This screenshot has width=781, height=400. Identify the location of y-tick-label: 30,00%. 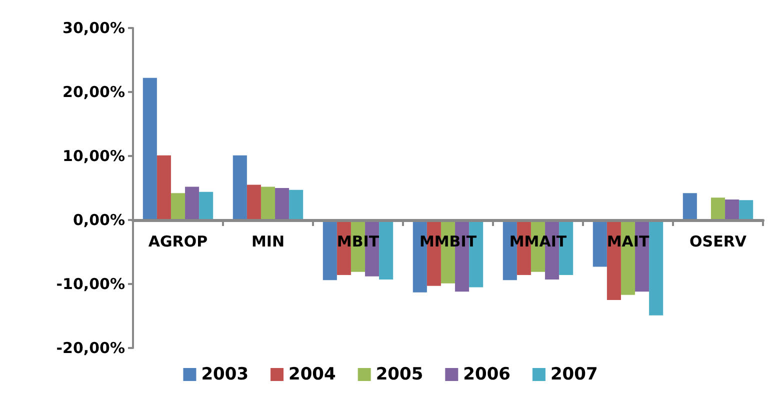
(93, 28).